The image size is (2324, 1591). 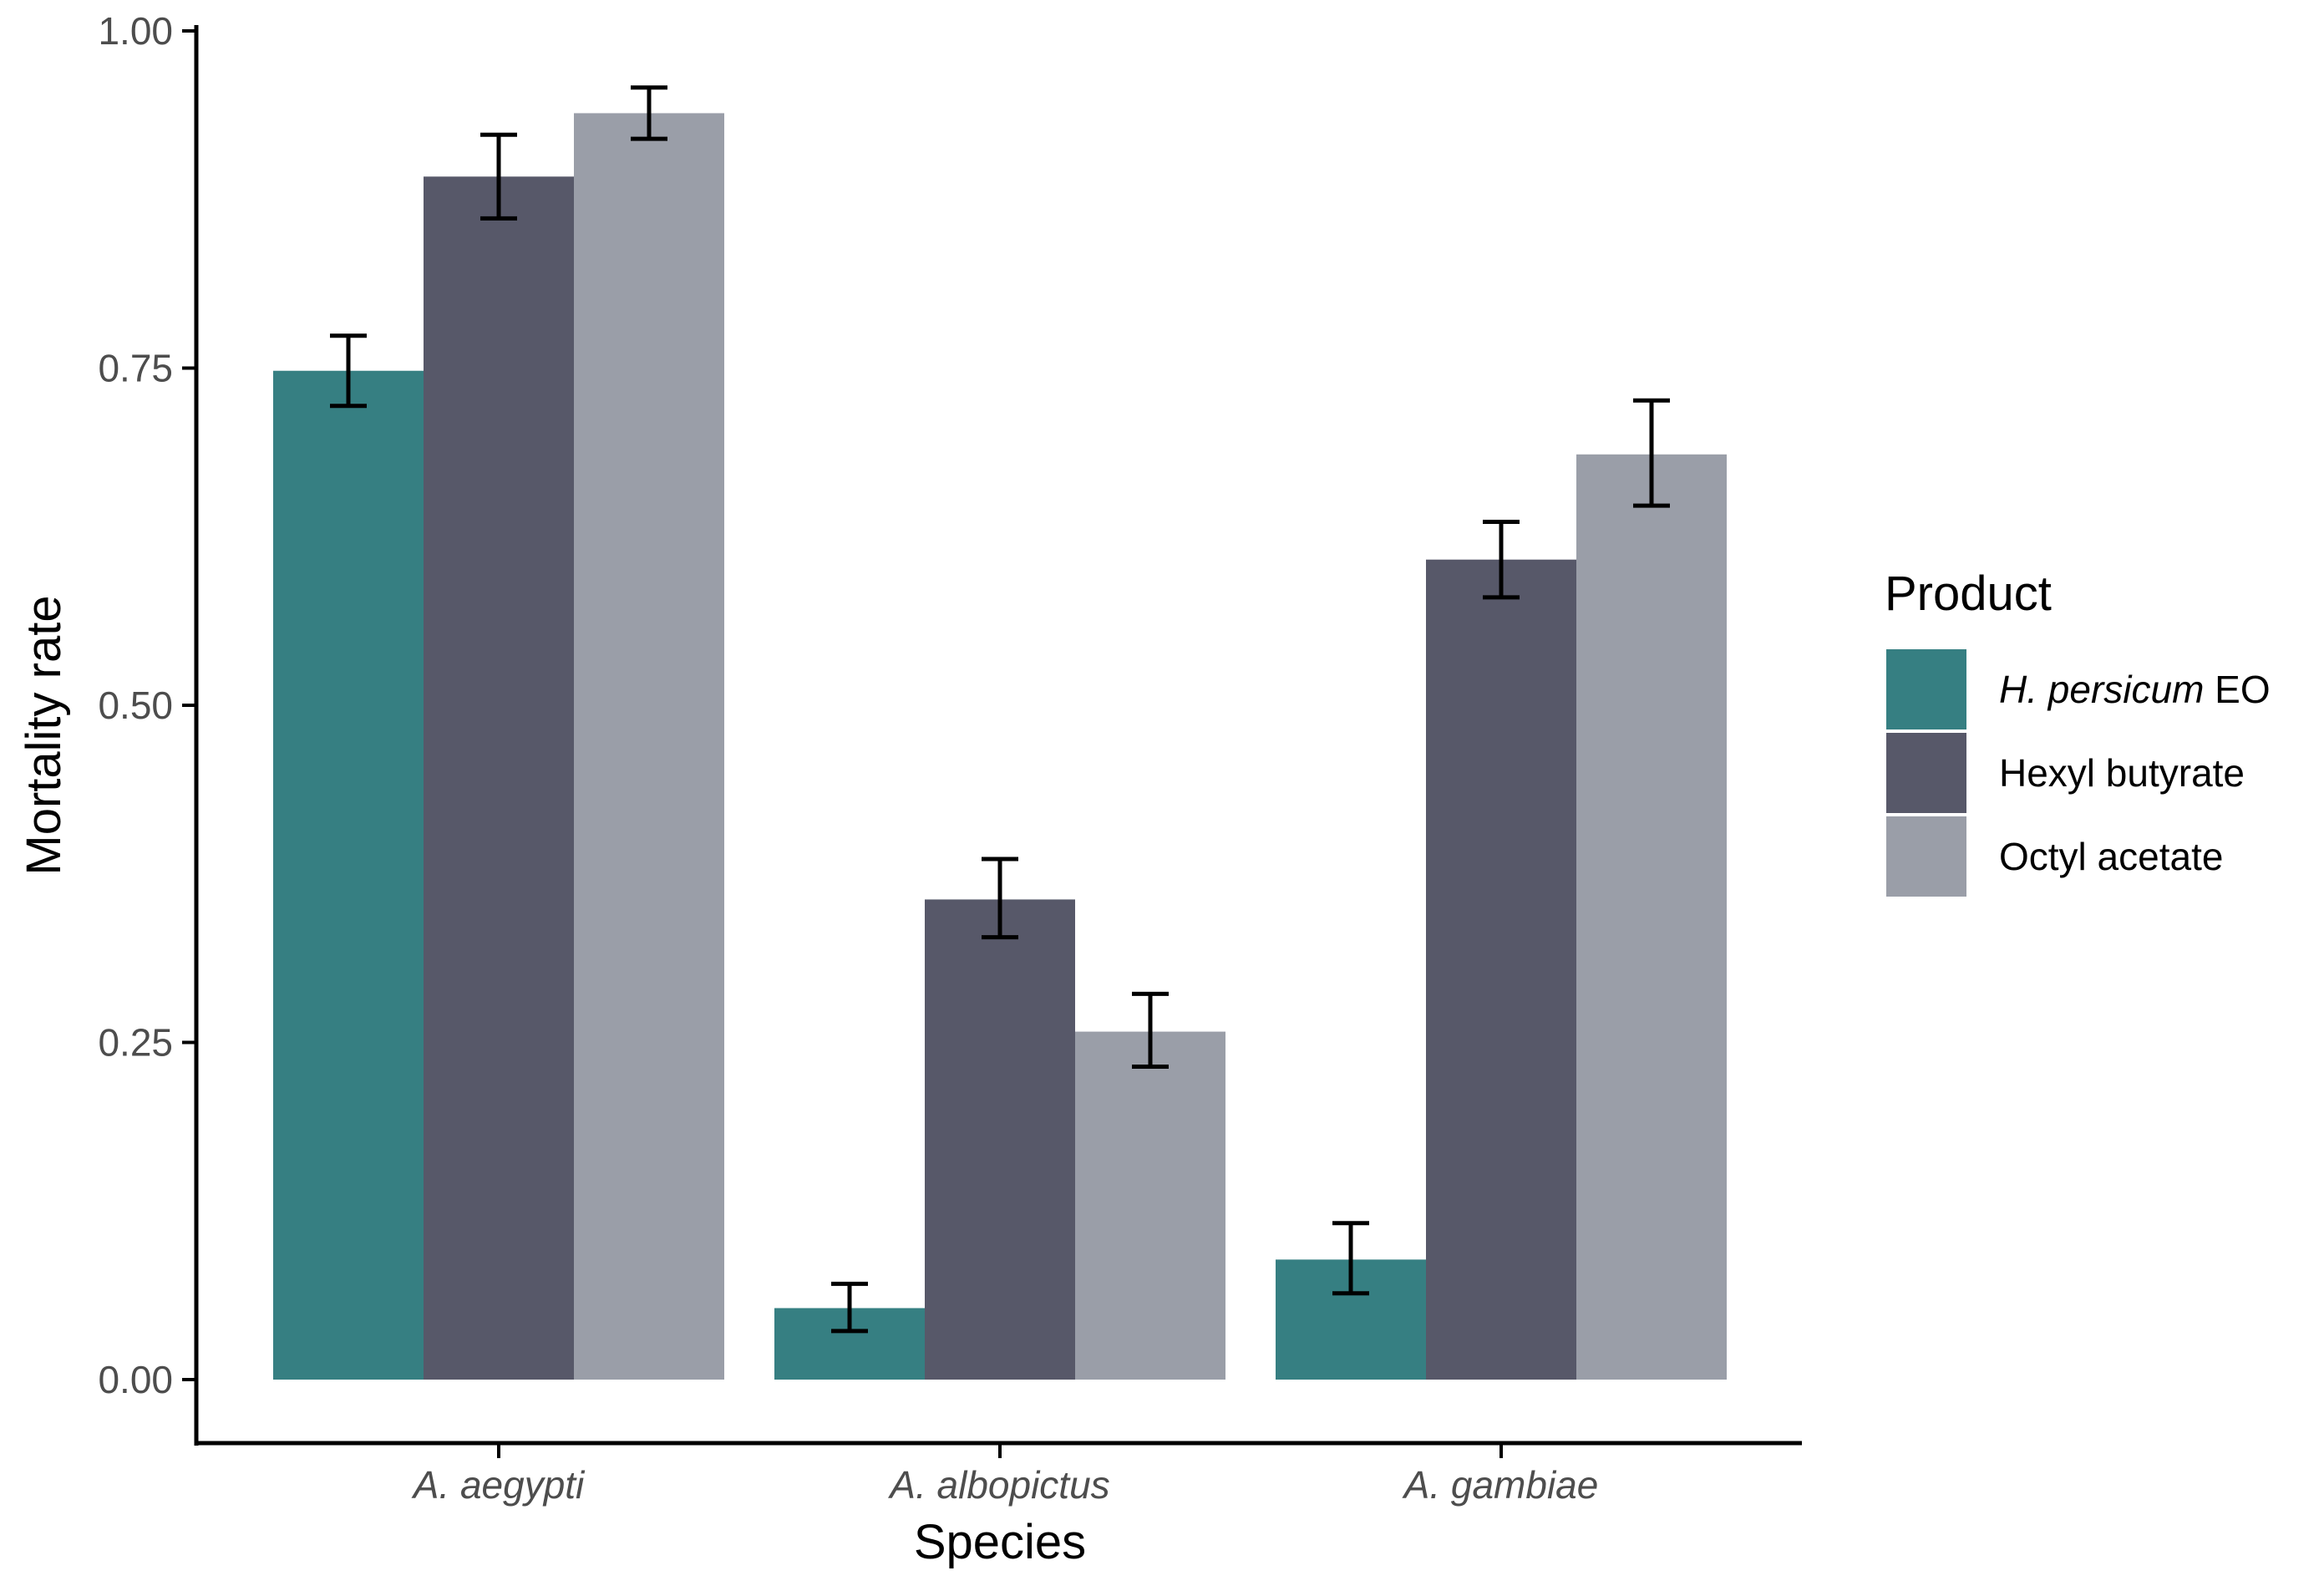 I want to click on legend-label: Hexyl butyrate, so click(x=2122, y=773).